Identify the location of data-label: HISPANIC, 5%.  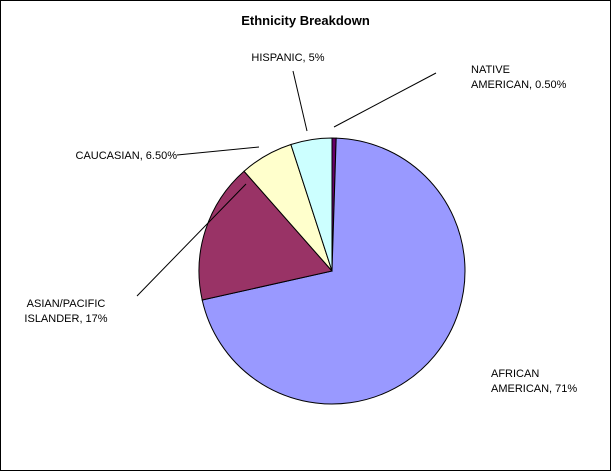
(287, 58).